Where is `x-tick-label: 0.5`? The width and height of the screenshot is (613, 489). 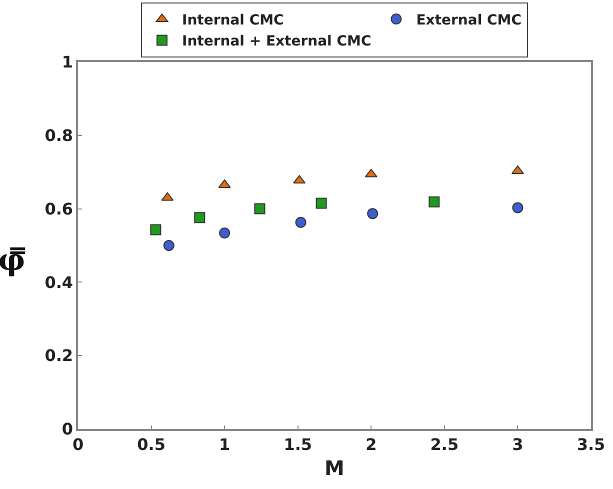 x-tick-label: 0.5 is located at coordinates (151, 444).